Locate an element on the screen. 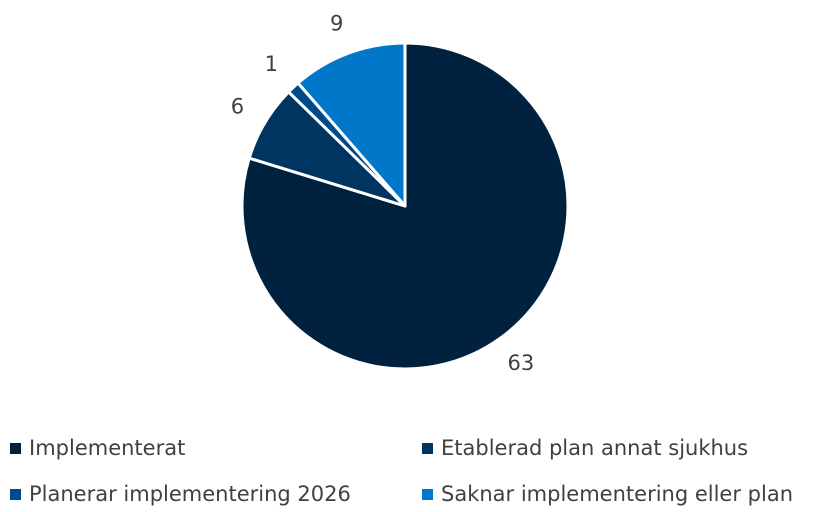 The height and width of the screenshot is (512, 816). legend-item-implementerat: Implementerat is located at coordinates (216, 448).